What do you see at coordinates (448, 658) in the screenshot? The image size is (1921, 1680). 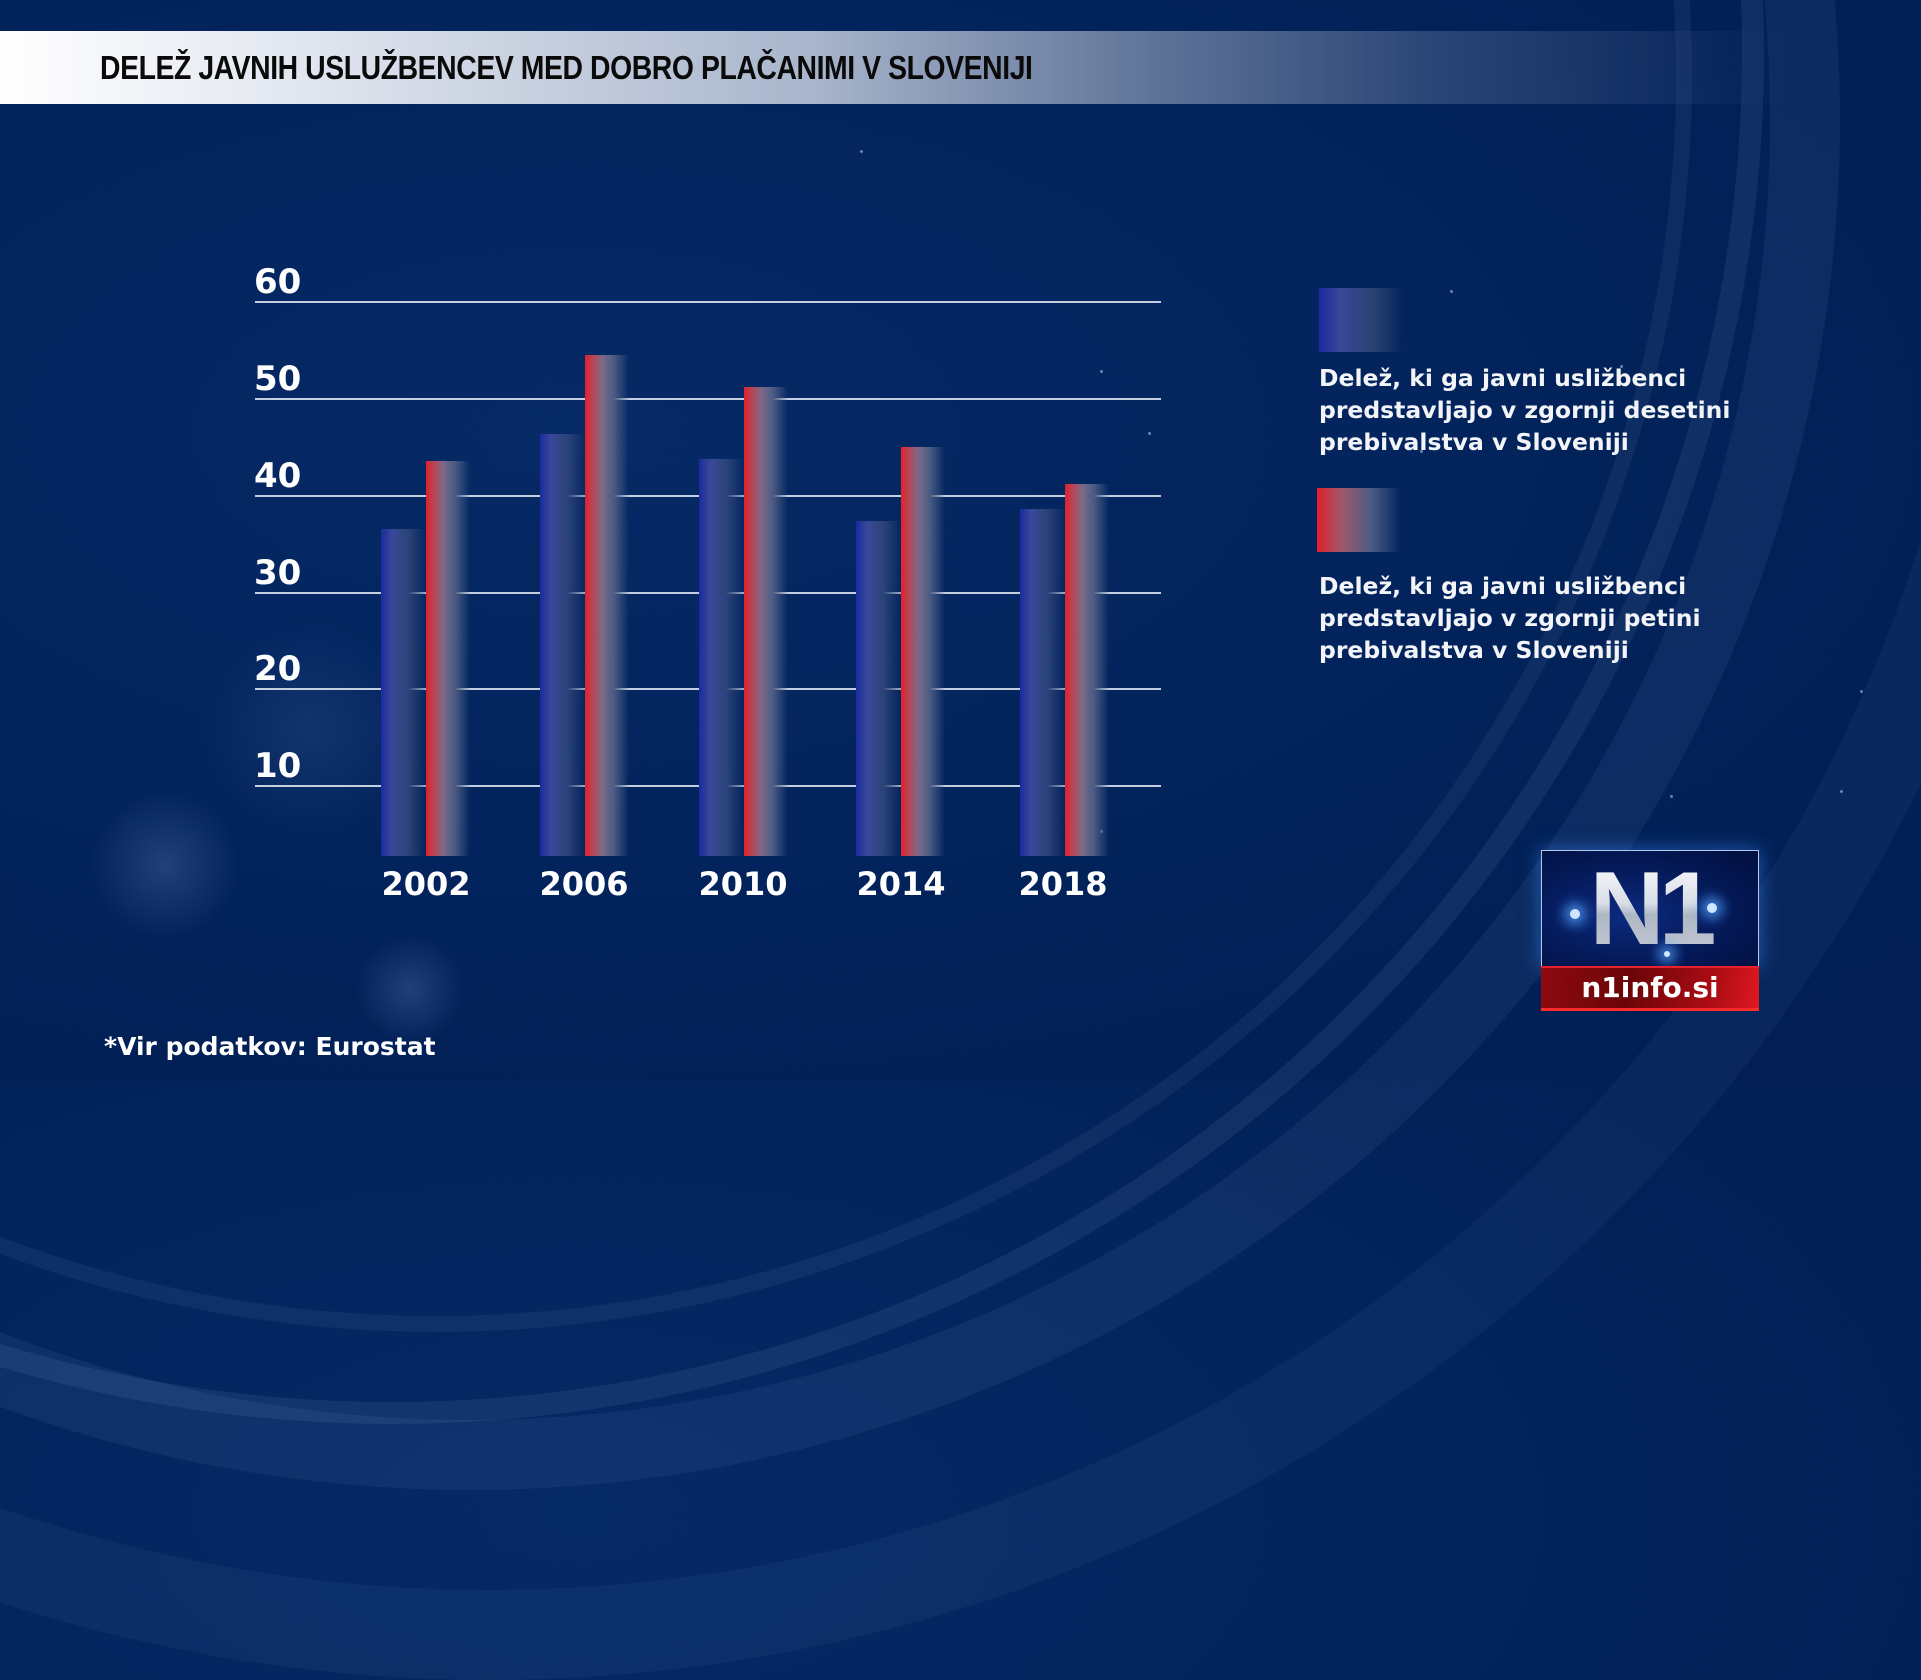 I see `bar-top-fifth-2002` at bounding box center [448, 658].